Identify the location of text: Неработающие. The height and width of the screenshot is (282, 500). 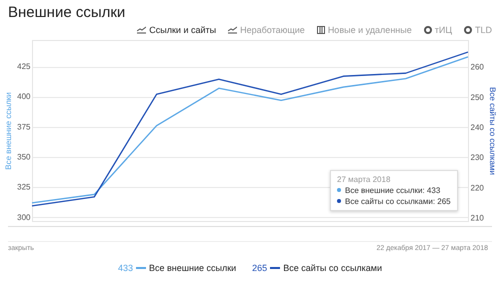
(272, 30).